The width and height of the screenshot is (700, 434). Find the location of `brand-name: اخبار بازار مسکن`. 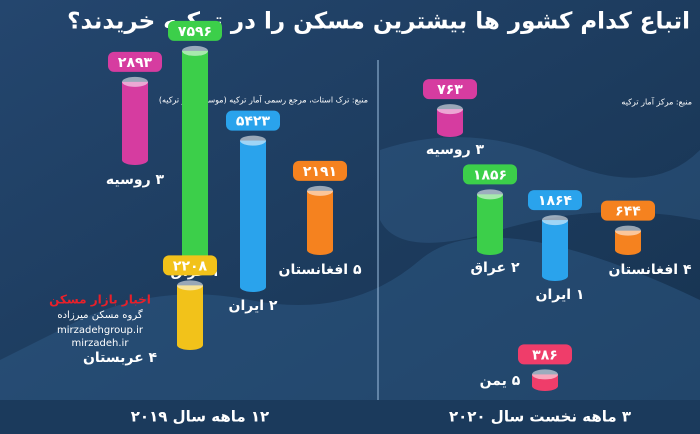

brand-name: اخبار بازار مسکن is located at coordinates (100, 300).